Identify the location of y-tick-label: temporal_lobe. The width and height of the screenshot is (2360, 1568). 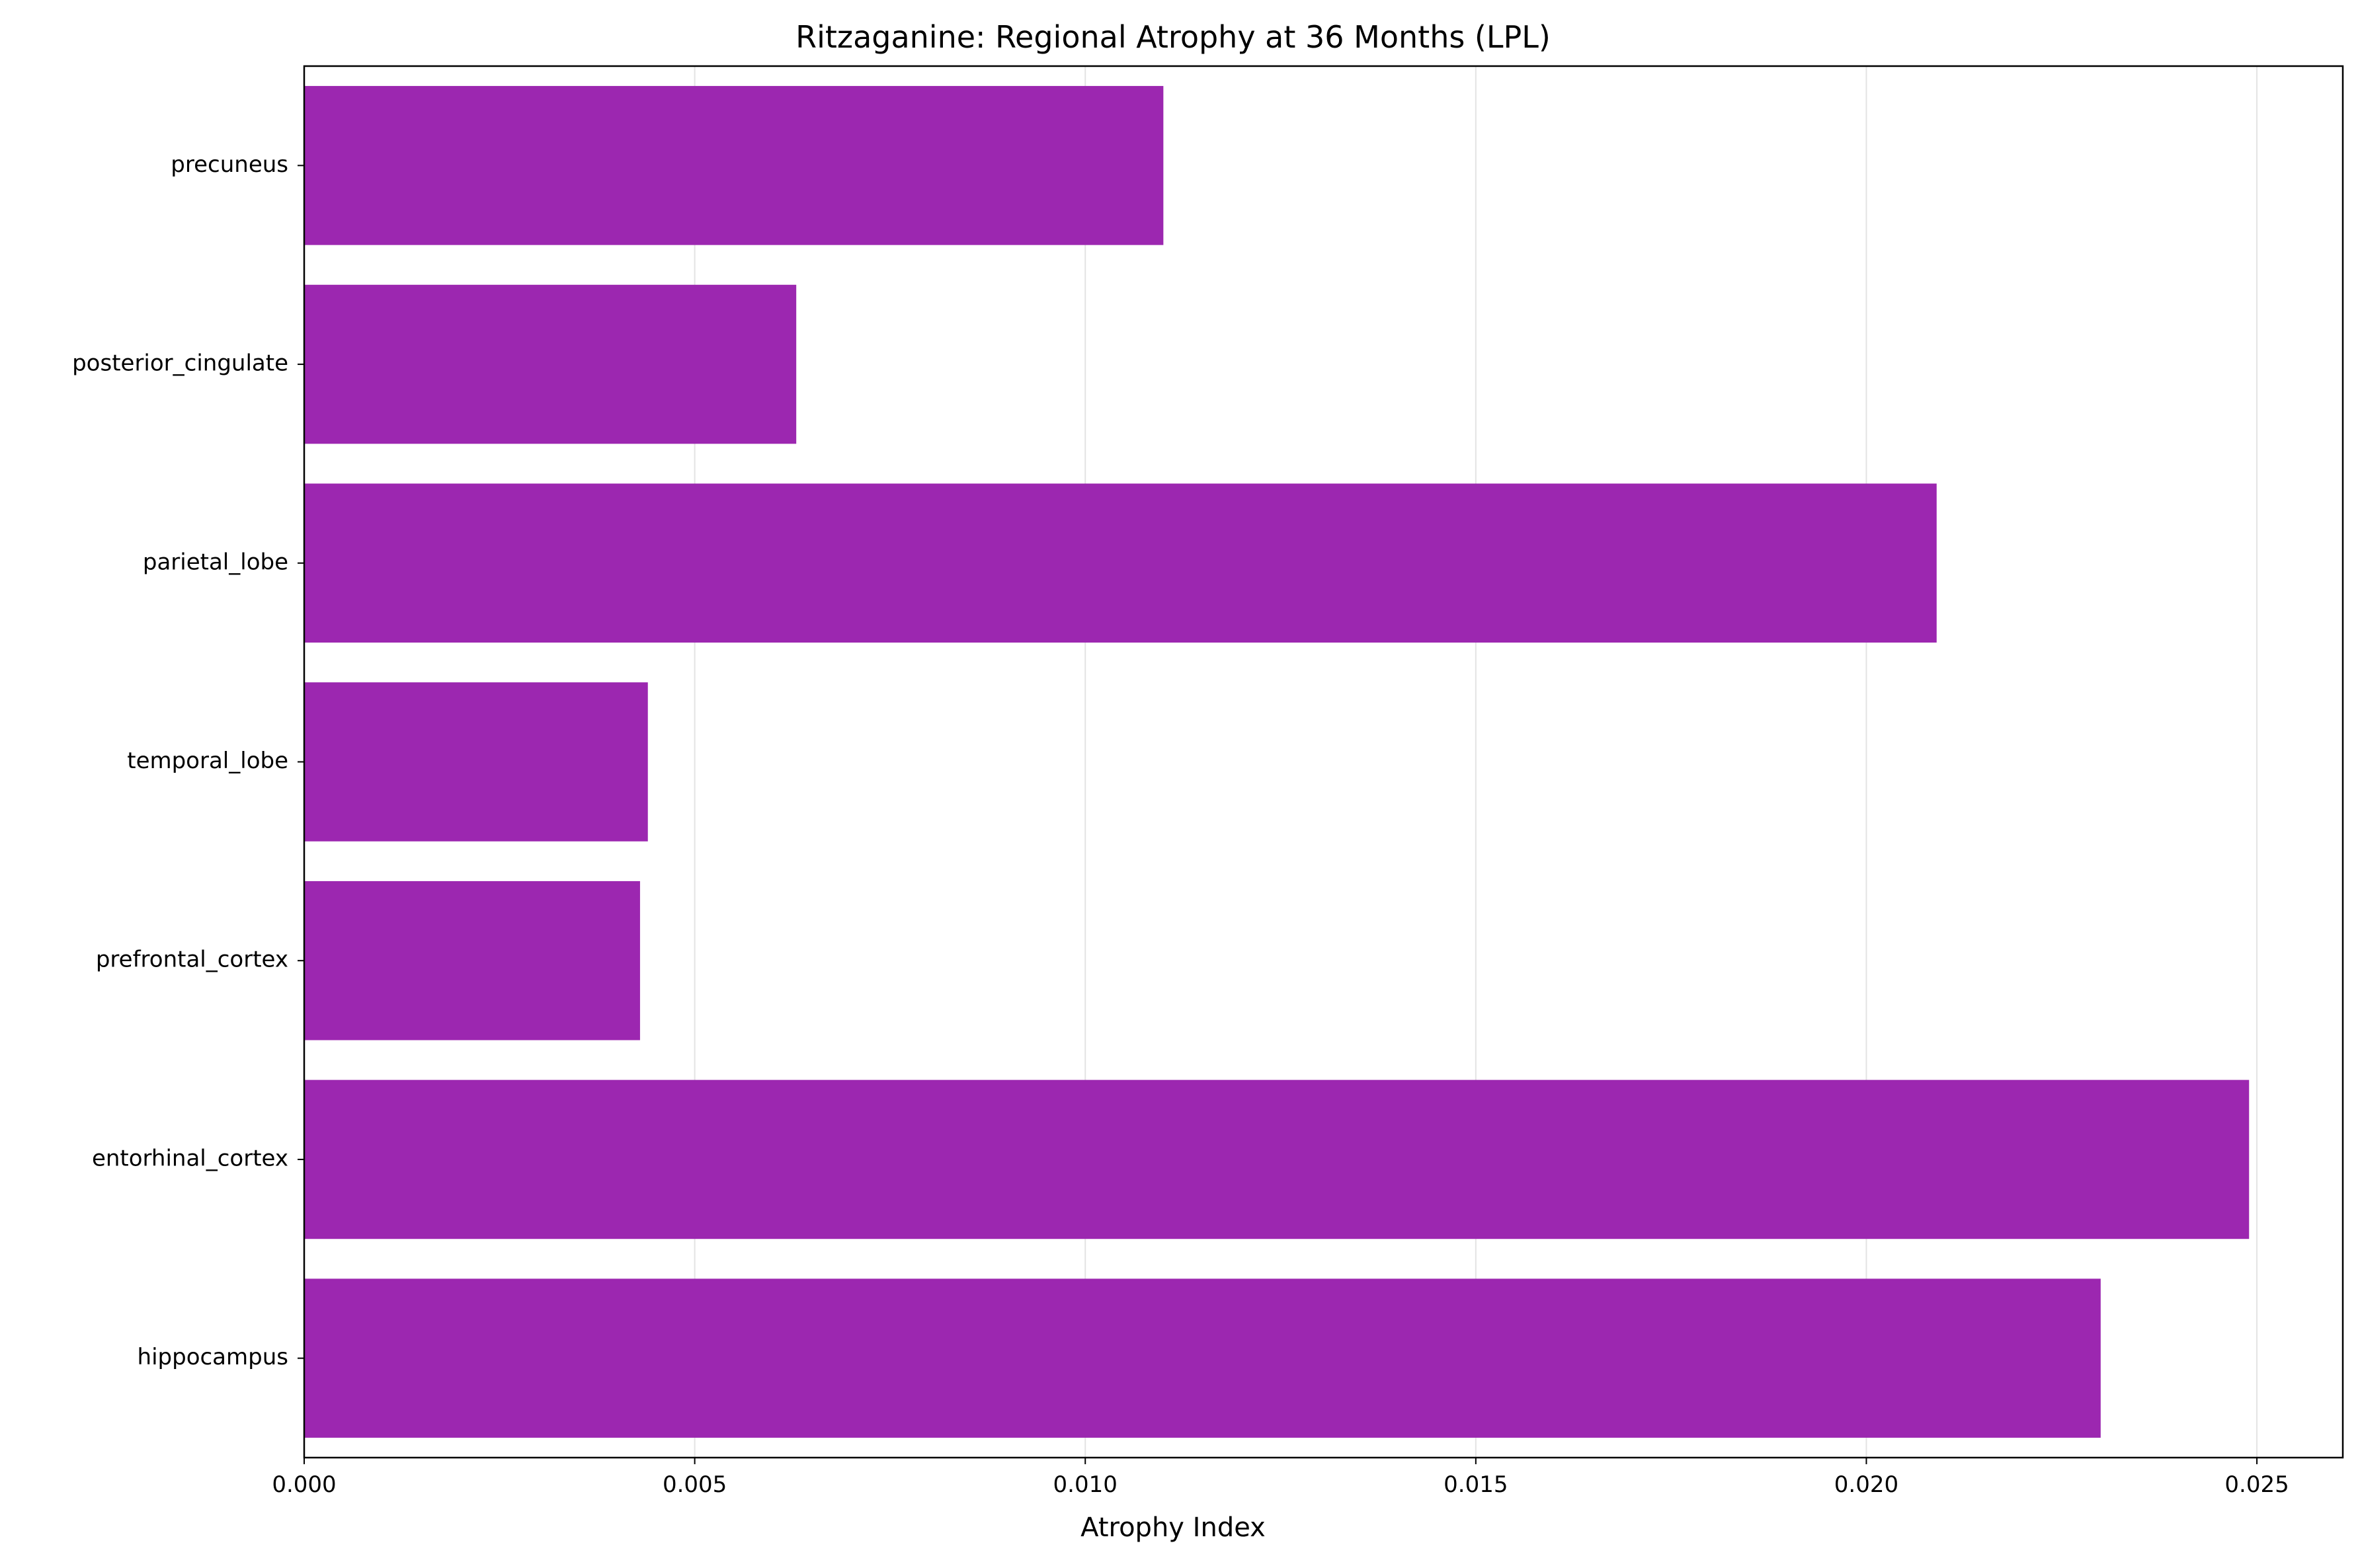
(207, 761).